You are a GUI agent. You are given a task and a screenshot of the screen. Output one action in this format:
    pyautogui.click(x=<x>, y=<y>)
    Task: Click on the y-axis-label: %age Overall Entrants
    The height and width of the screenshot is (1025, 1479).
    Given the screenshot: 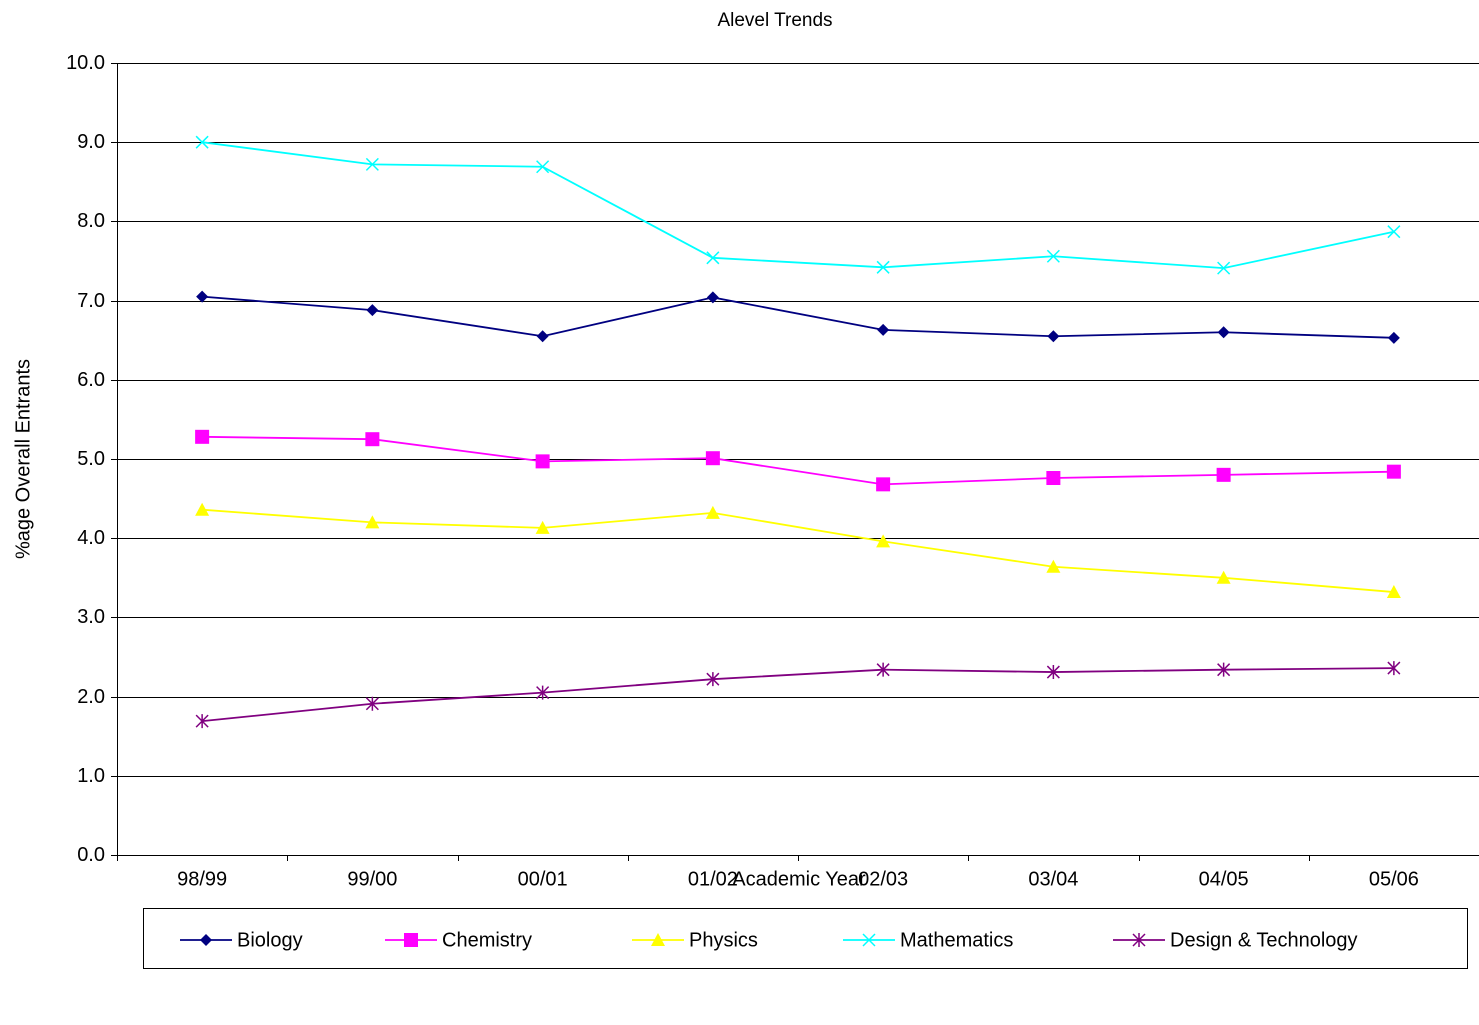 What is the action you would take?
    pyautogui.click(x=23, y=459)
    